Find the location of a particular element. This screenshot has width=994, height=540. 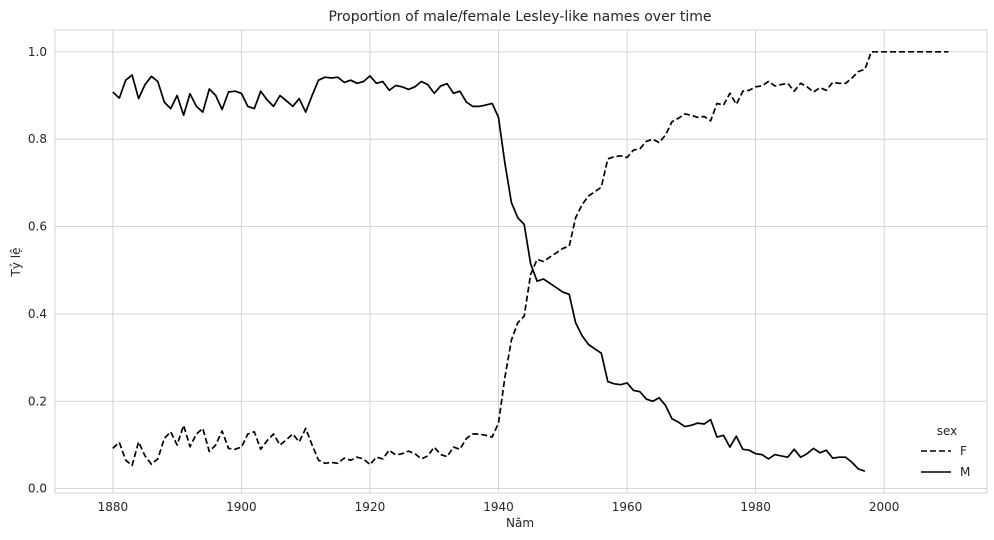

y-tick-label: 0.0 is located at coordinates (37, 489).